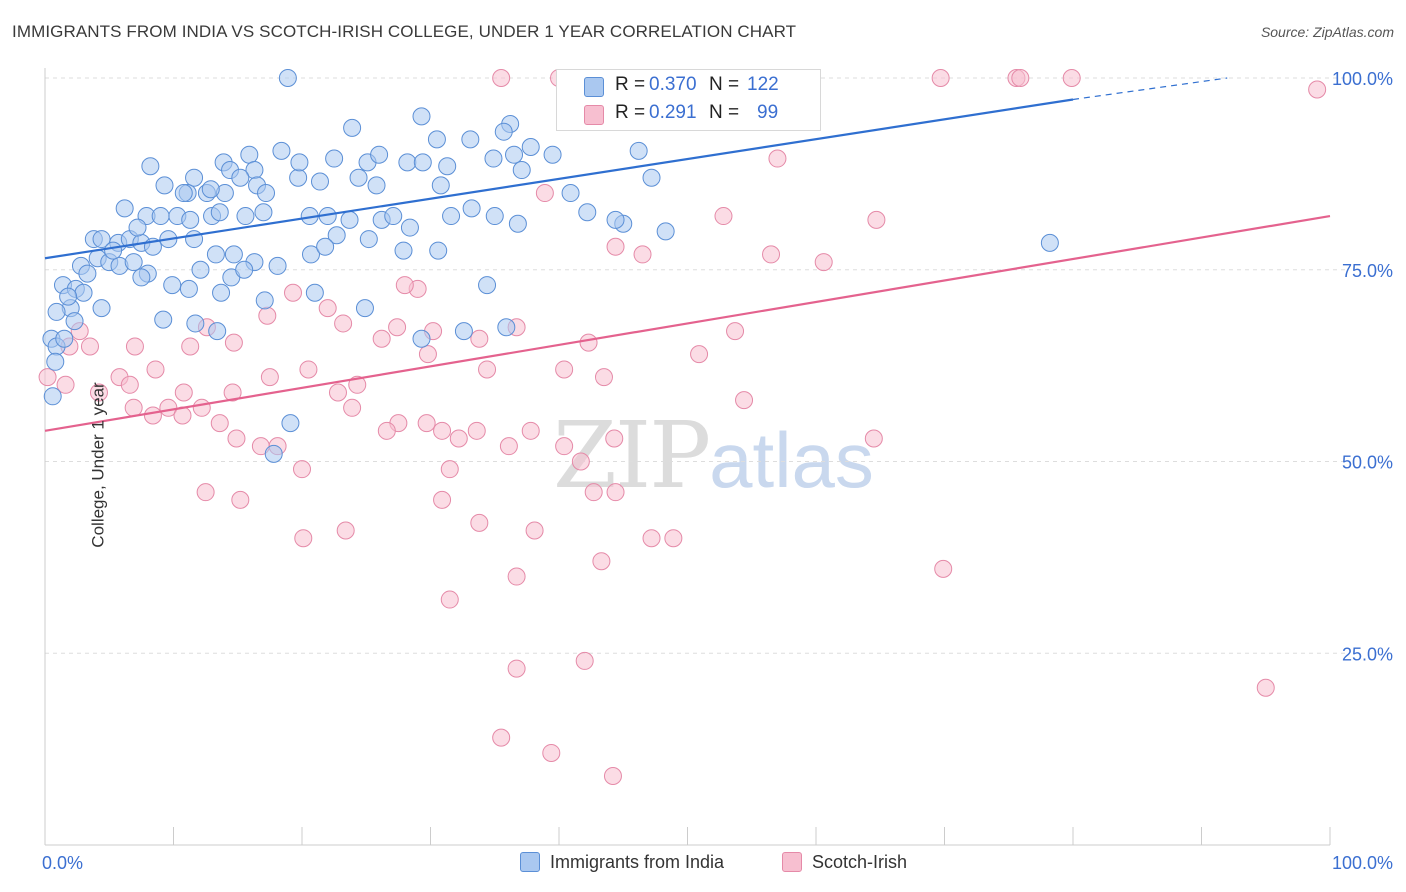  Describe the element at coordinates (768, 112) in the screenshot. I see `n-value: 99` at that location.